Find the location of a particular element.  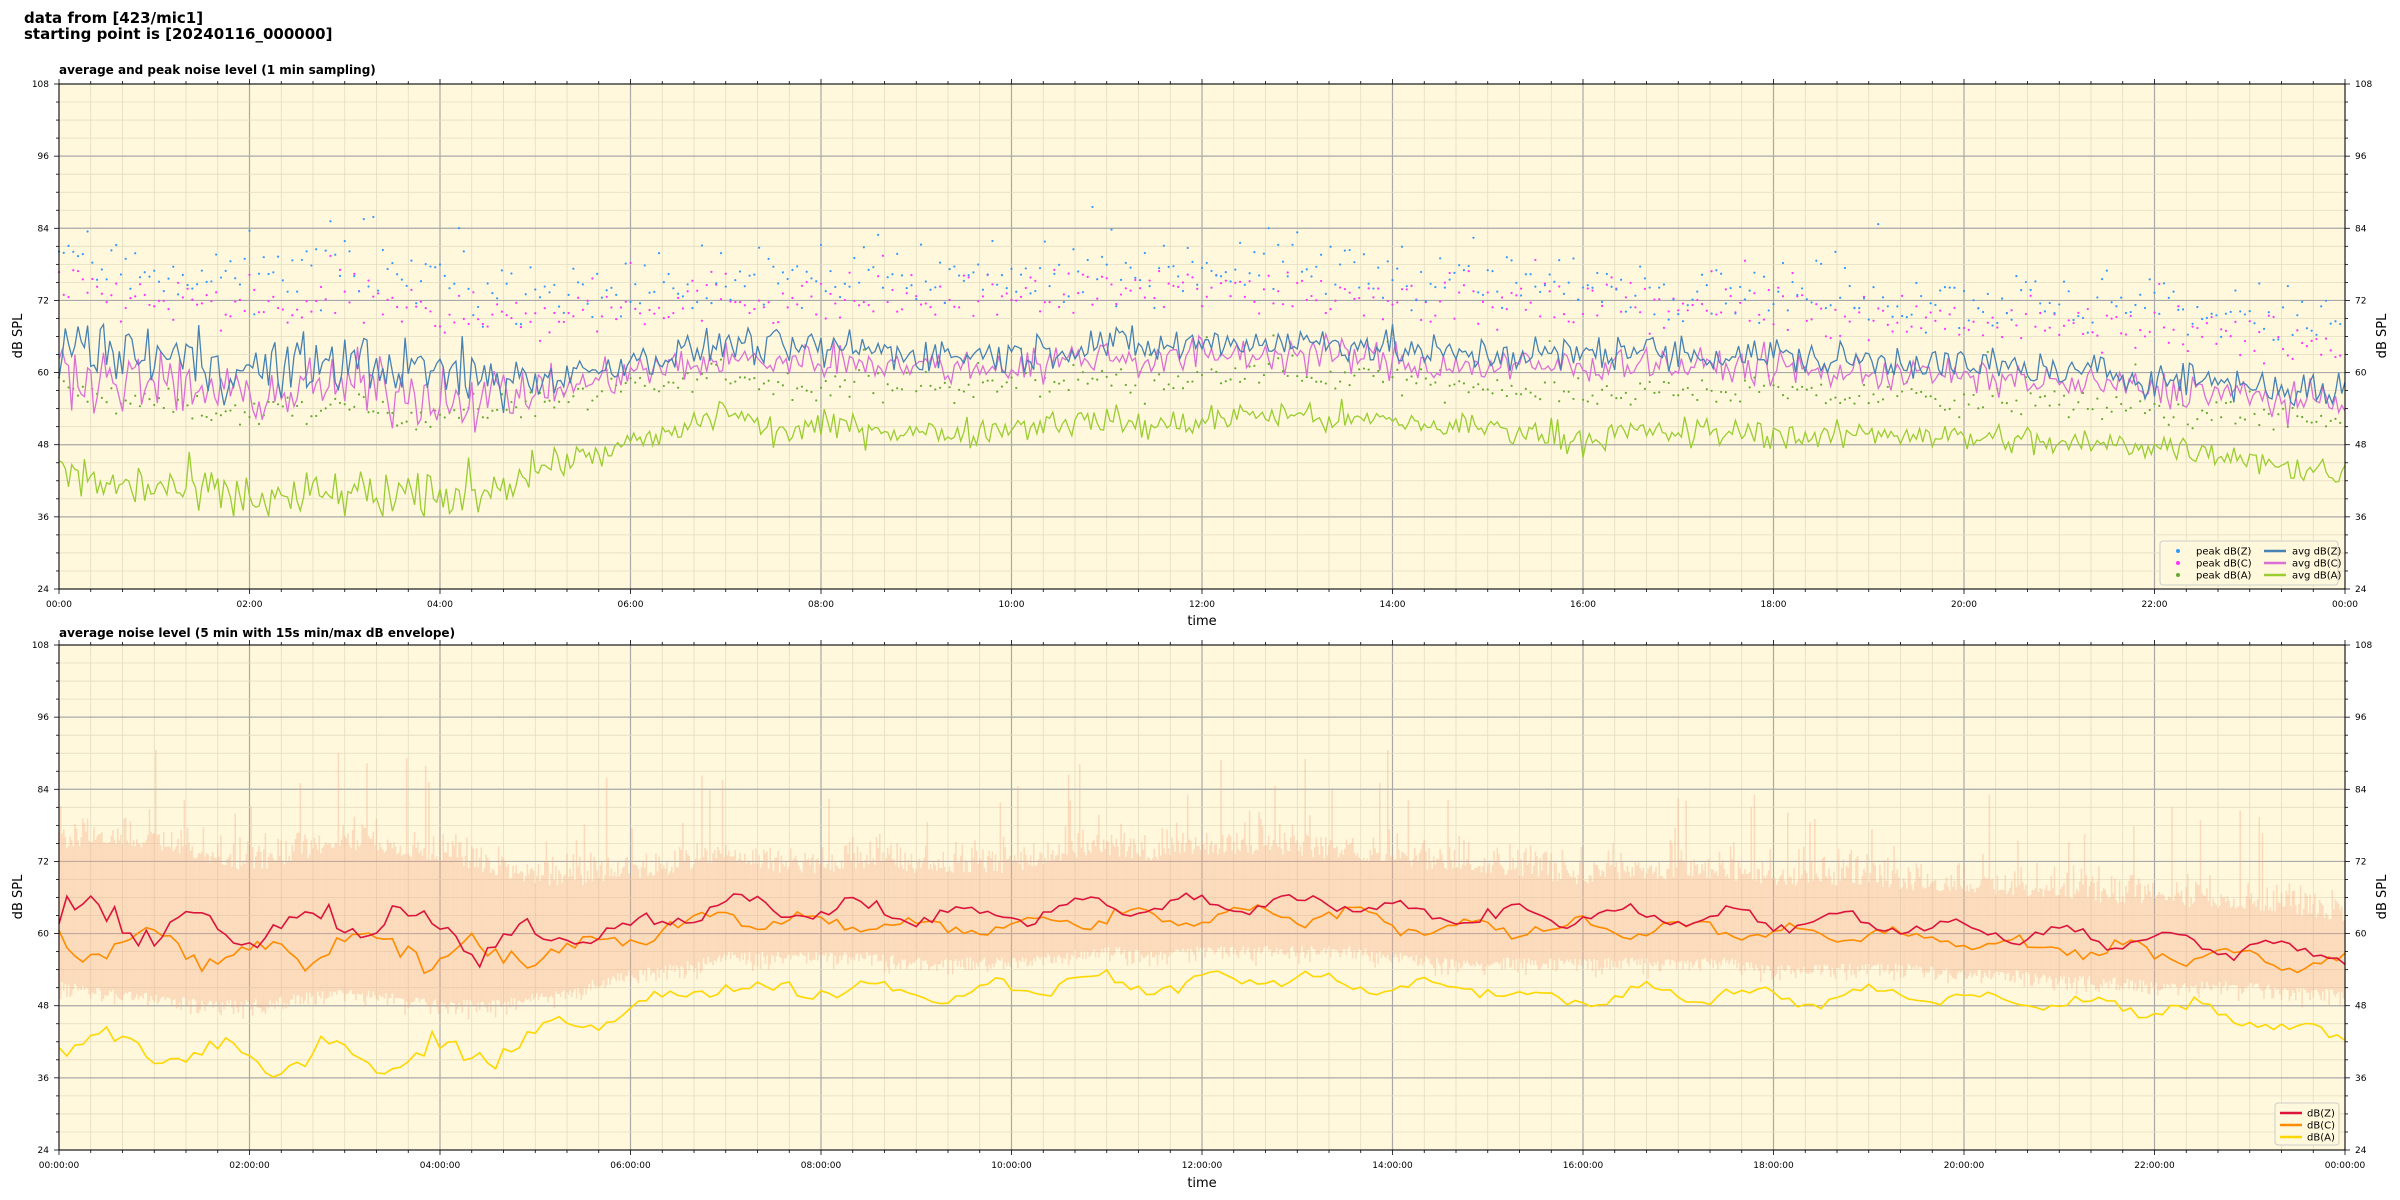

y-tick-label-right: 84 is located at coordinates (2361, 229).